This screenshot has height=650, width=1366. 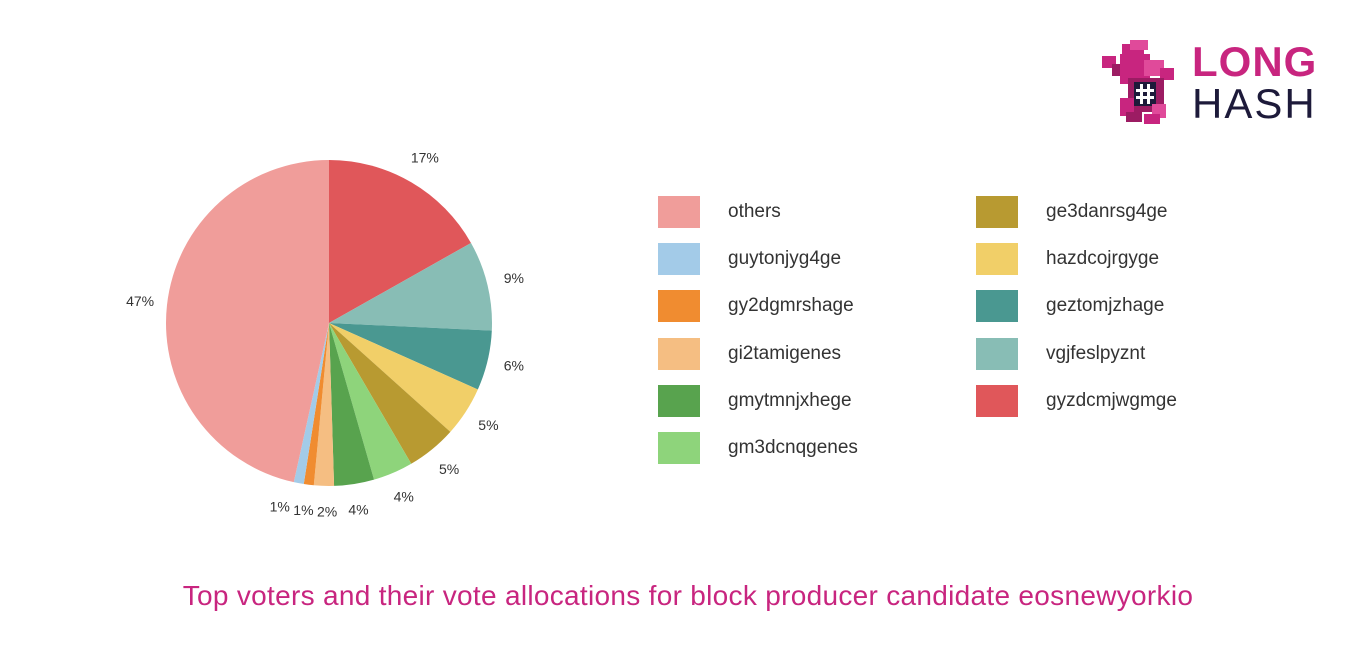 I want to click on pie-slice-gyzdcmjwgmge, so click(x=400, y=241).